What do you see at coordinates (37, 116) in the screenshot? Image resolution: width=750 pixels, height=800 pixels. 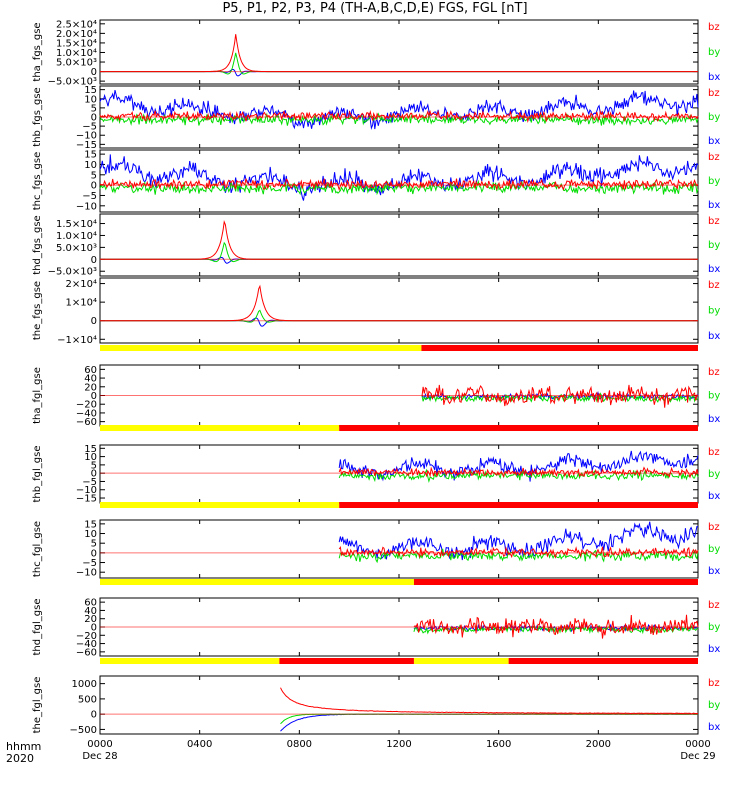 I see `y-axis-label: thb_fgs_gse` at bounding box center [37, 116].